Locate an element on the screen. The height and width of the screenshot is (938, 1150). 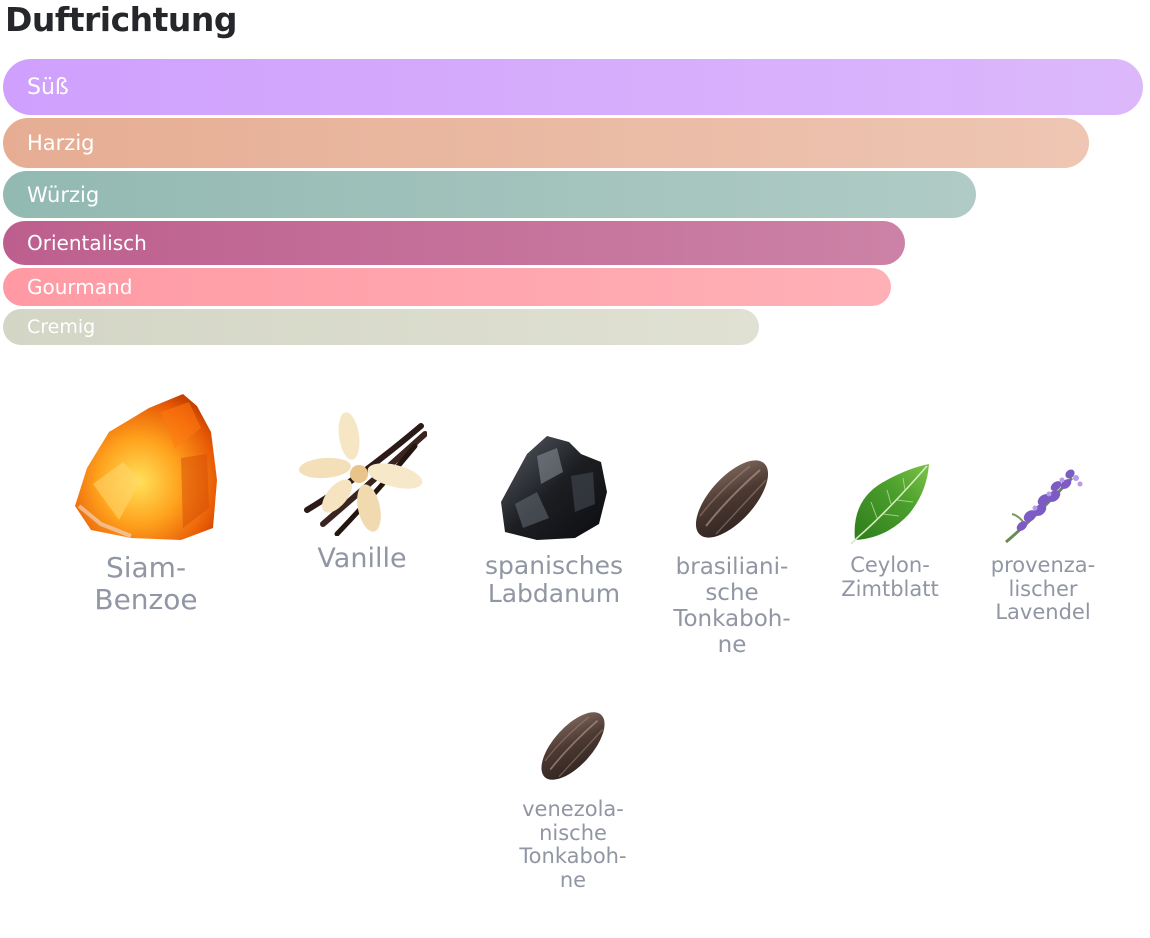
scent-bar-suess: Süß is located at coordinates (573, 87).